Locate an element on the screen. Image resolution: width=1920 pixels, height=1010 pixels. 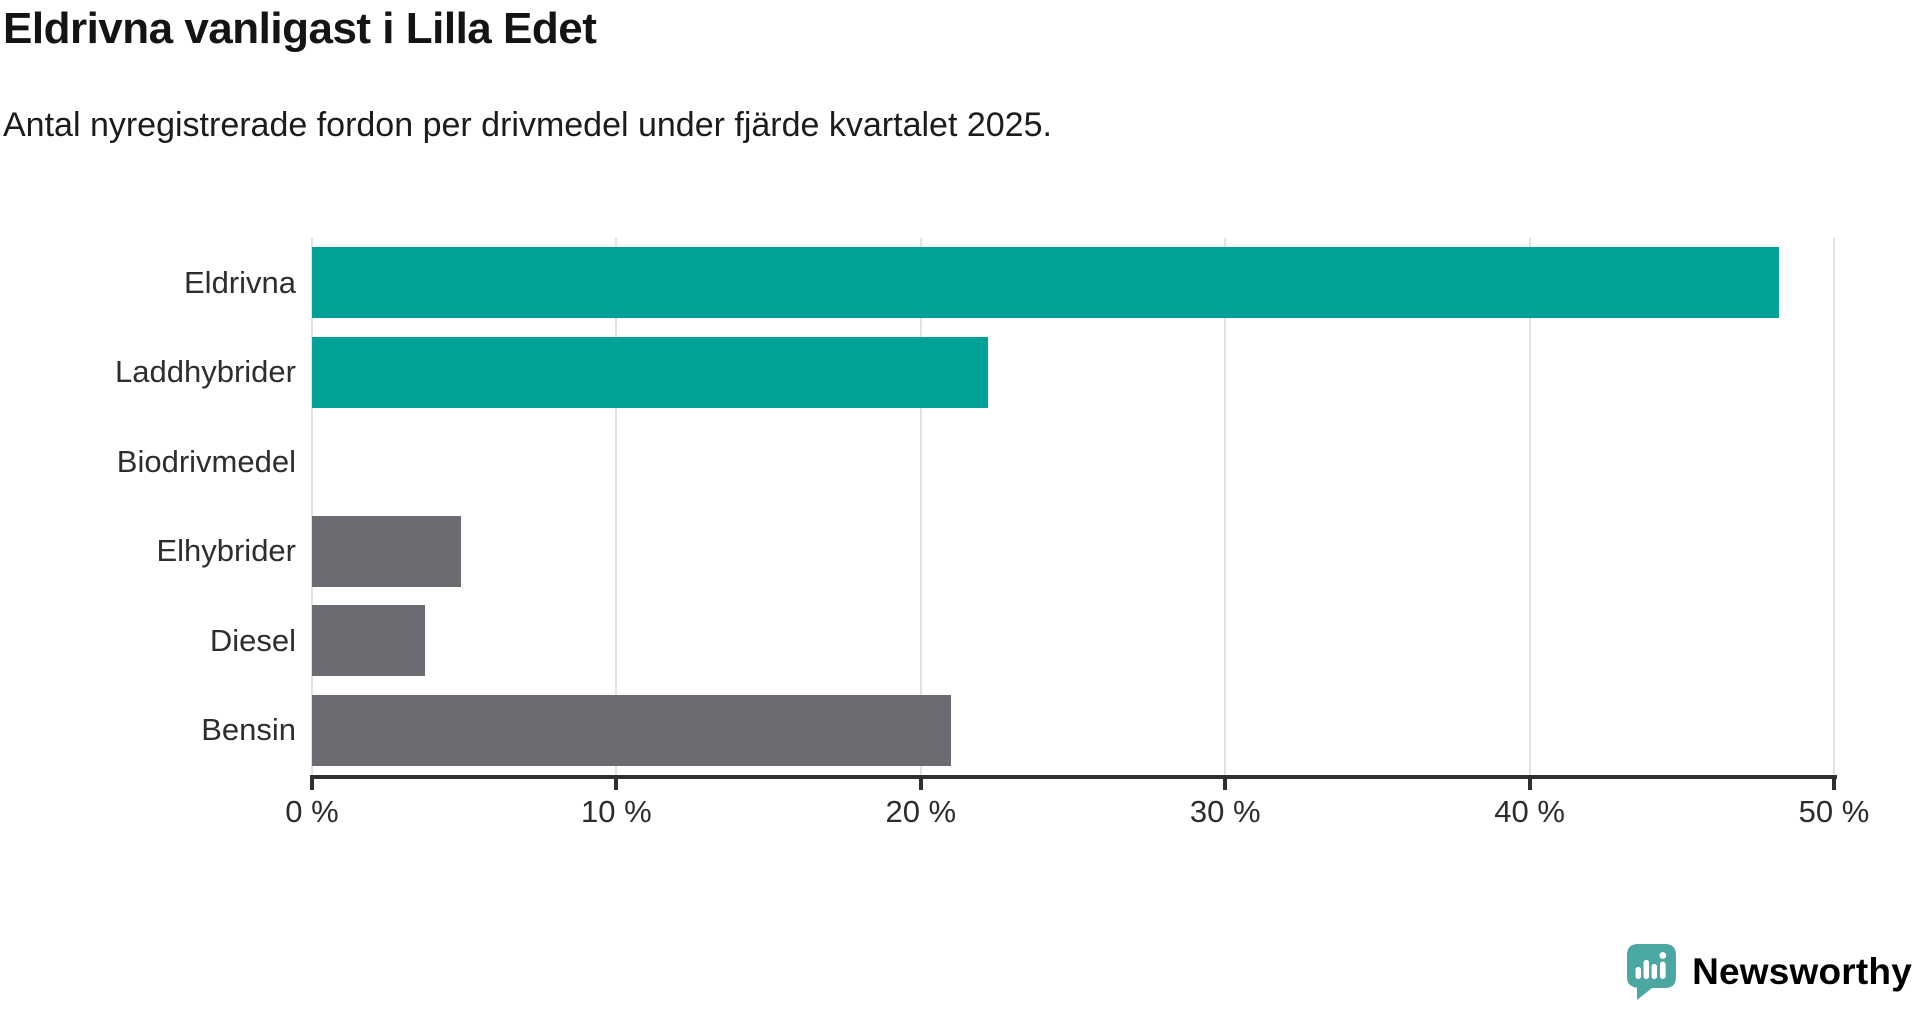
x-tick-label-20: 20 % is located at coordinates (921, 811).